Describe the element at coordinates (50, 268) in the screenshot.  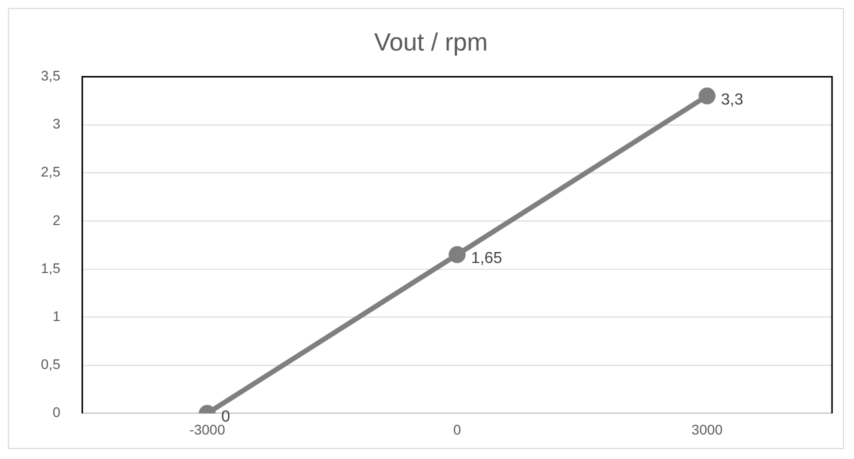
I see `y-tick-label: 1,5` at that location.